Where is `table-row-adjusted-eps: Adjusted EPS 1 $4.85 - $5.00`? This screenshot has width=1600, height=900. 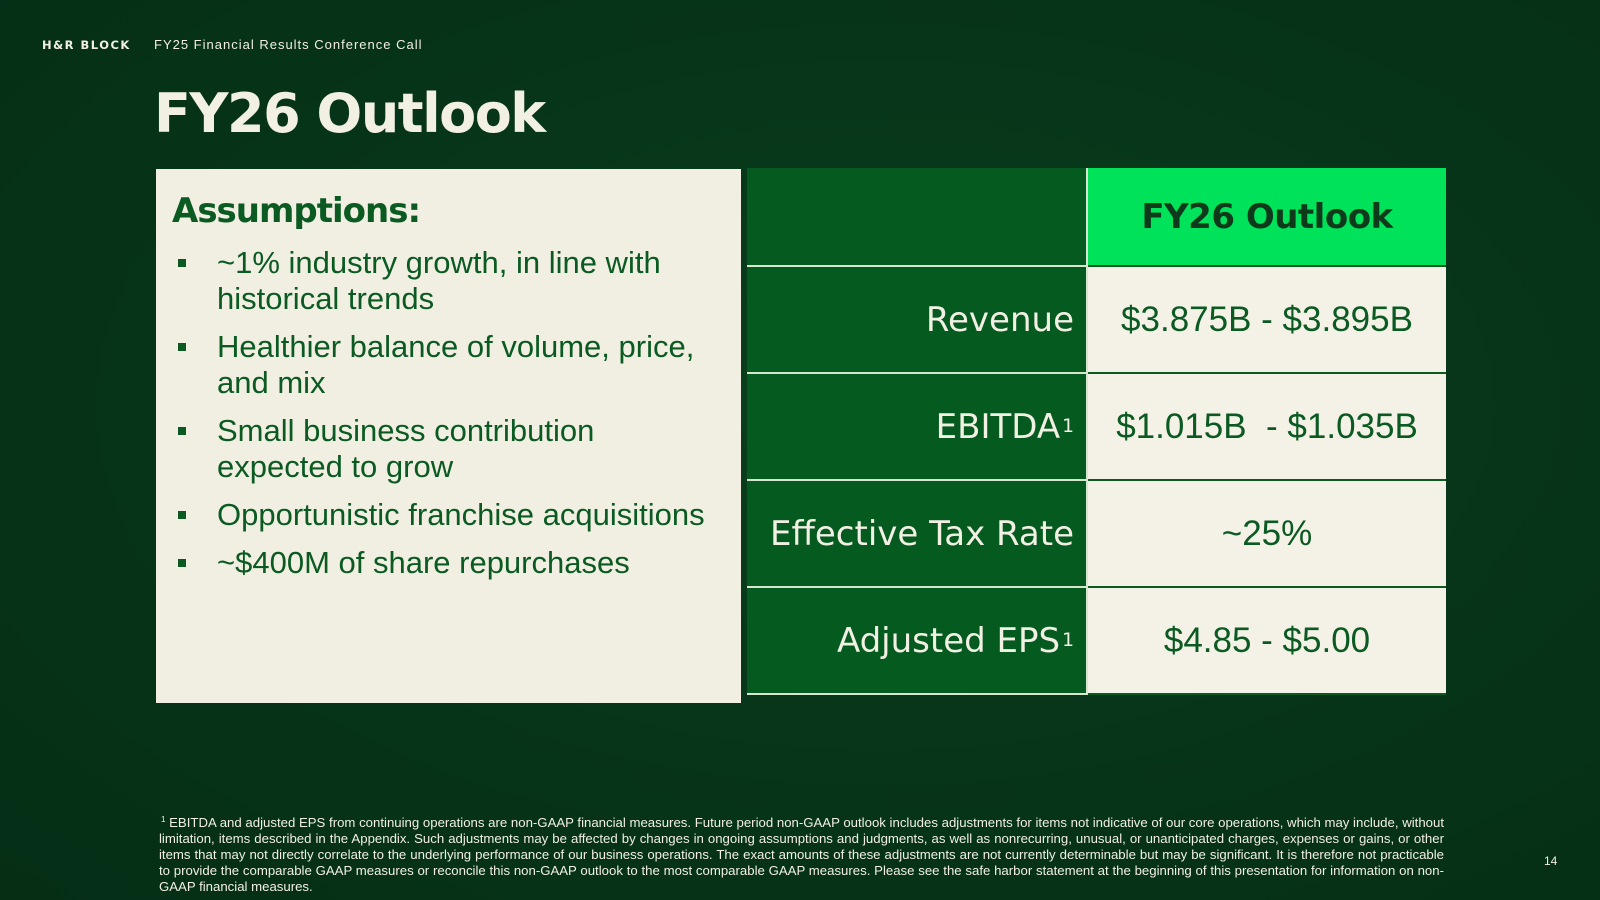
table-row-adjusted-eps: Adjusted EPS 1 $4.85 - $5.00 is located at coordinates (1096, 641).